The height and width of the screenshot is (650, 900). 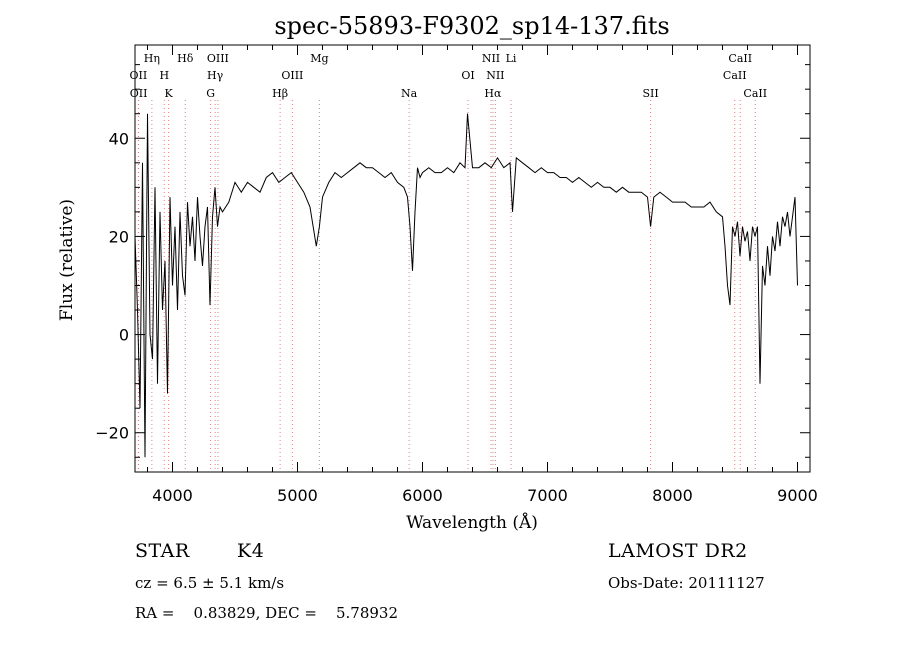 What do you see at coordinates (119, 138) in the screenshot?
I see `y-tick-label: 40` at bounding box center [119, 138].